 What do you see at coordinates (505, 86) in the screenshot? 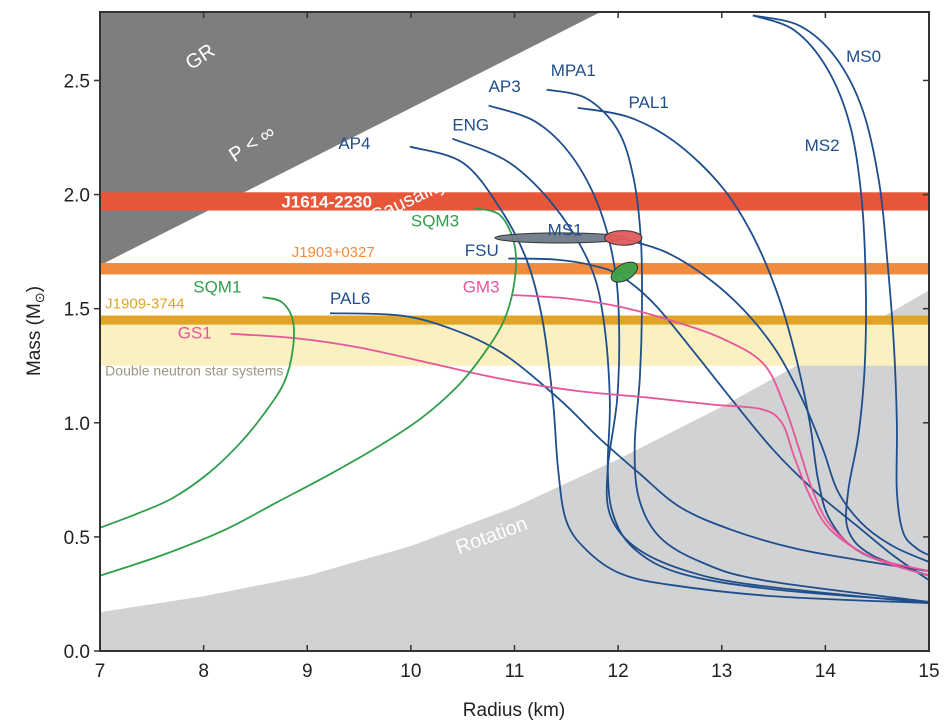
I see `curve-label-ap3: AP3` at bounding box center [505, 86].